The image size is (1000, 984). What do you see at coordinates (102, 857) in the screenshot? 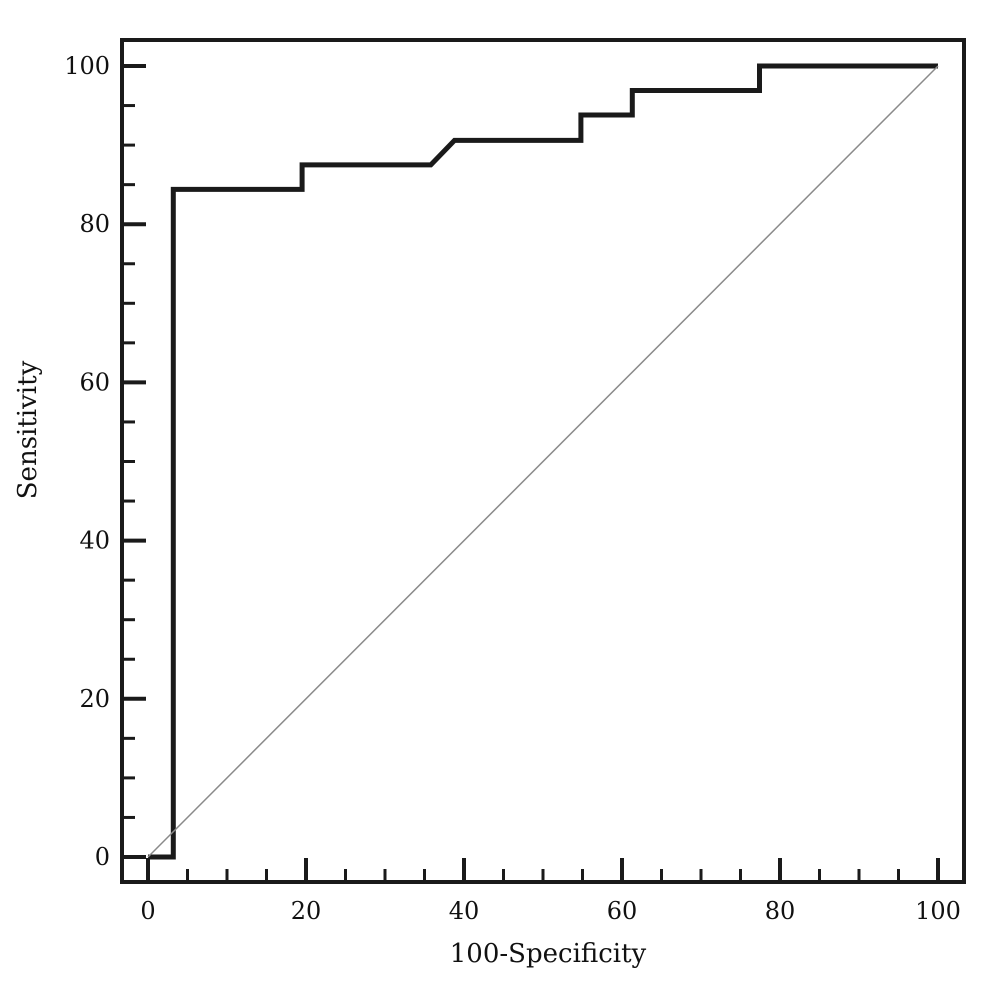
I see `y-tick-label: 0` at bounding box center [102, 857].